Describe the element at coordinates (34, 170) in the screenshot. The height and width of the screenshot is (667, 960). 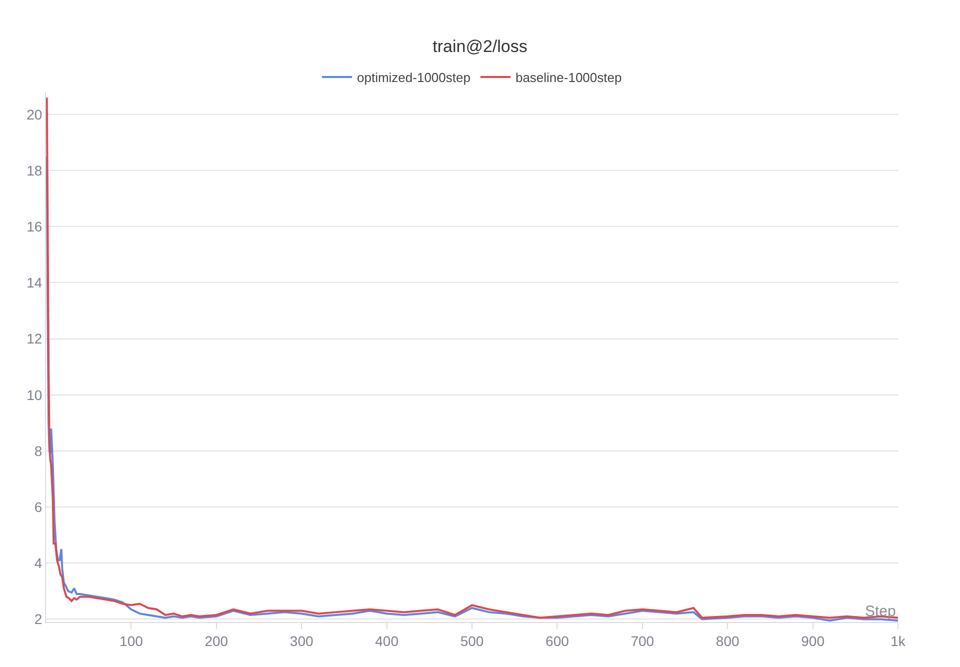
I see `y-tick-label: 18` at that location.